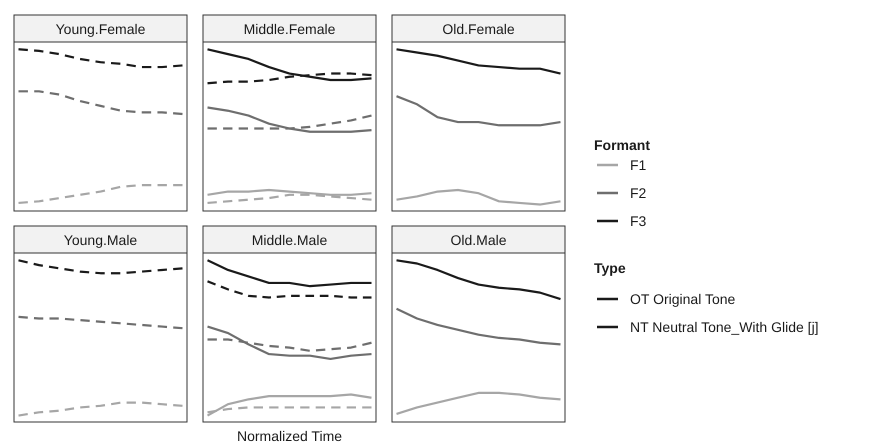 This screenshot has width=872, height=445. What do you see at coordinates (638, 165) in the screenshot?
I see `legend-label: F1` at bounding box center [638, 165].